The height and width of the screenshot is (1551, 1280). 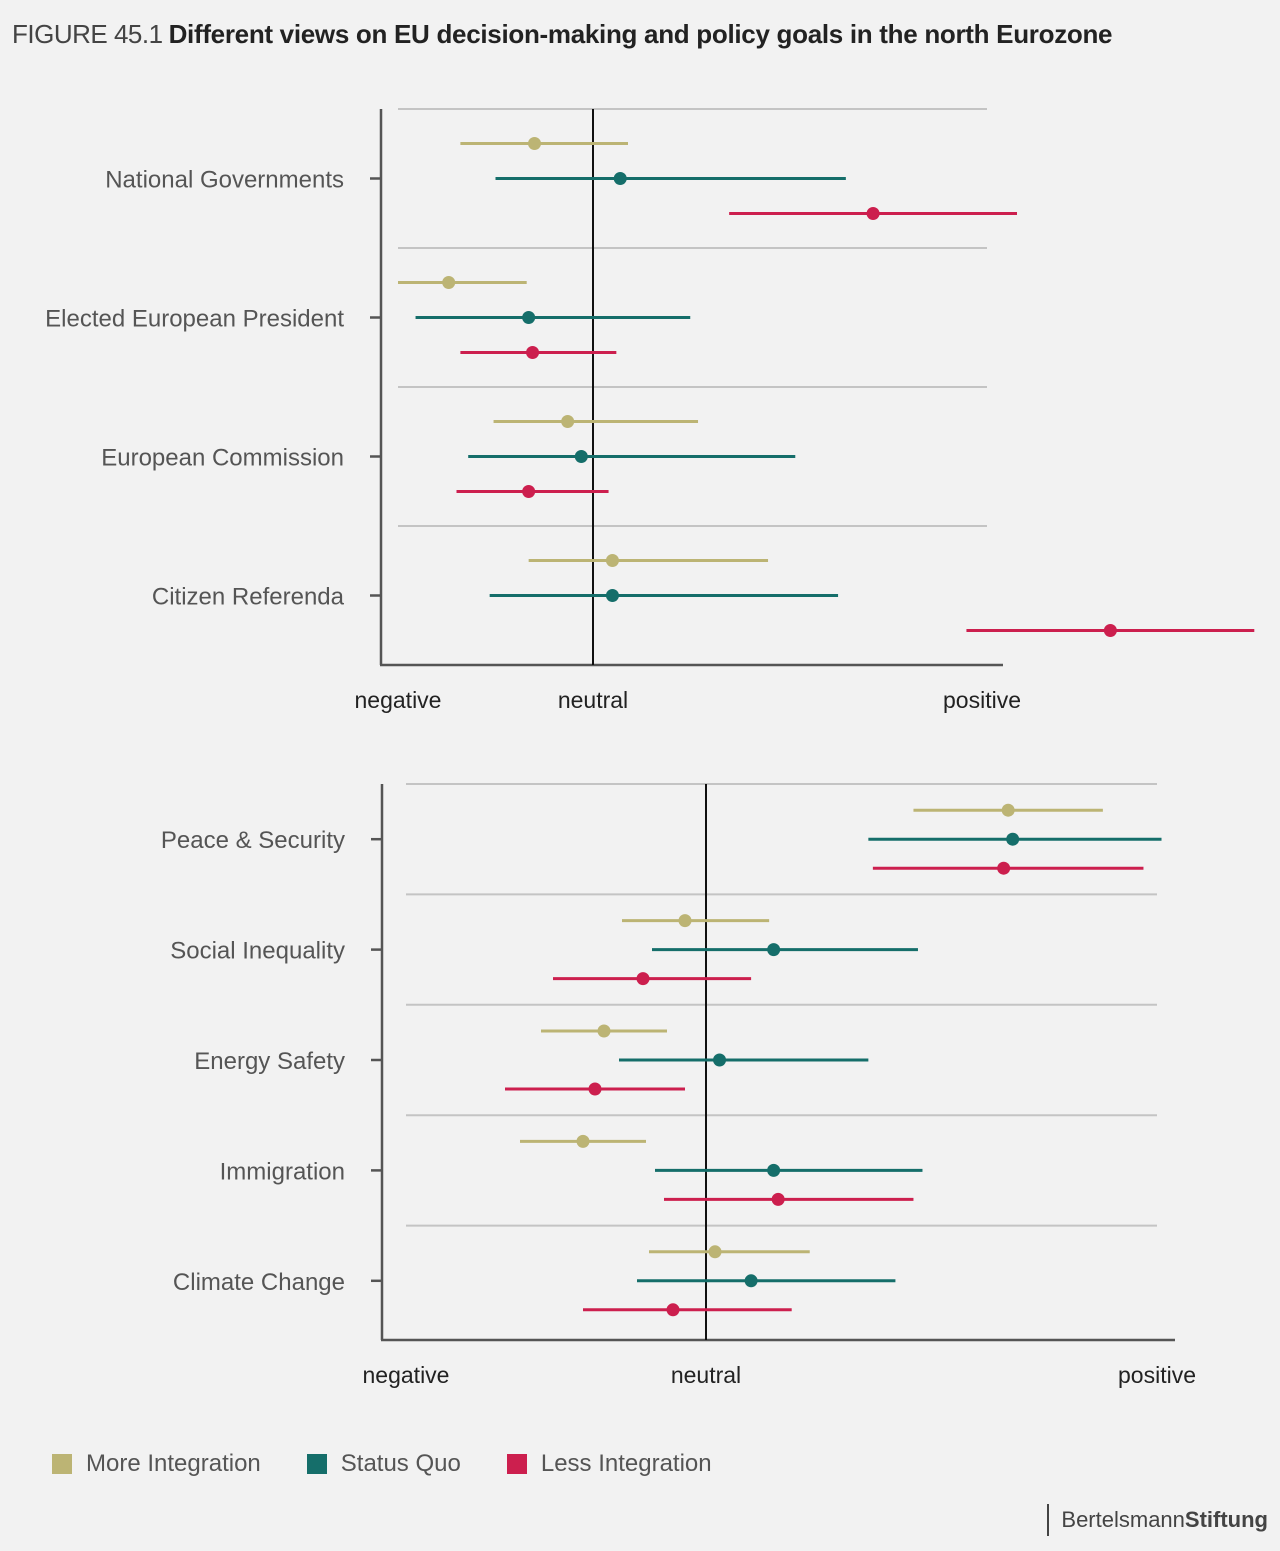 What do you see at coordinates (257, 951) in the screenshot?
I see `chart2-category-label-social-inequality: Social Inequality` at bounding box center [257, 951].